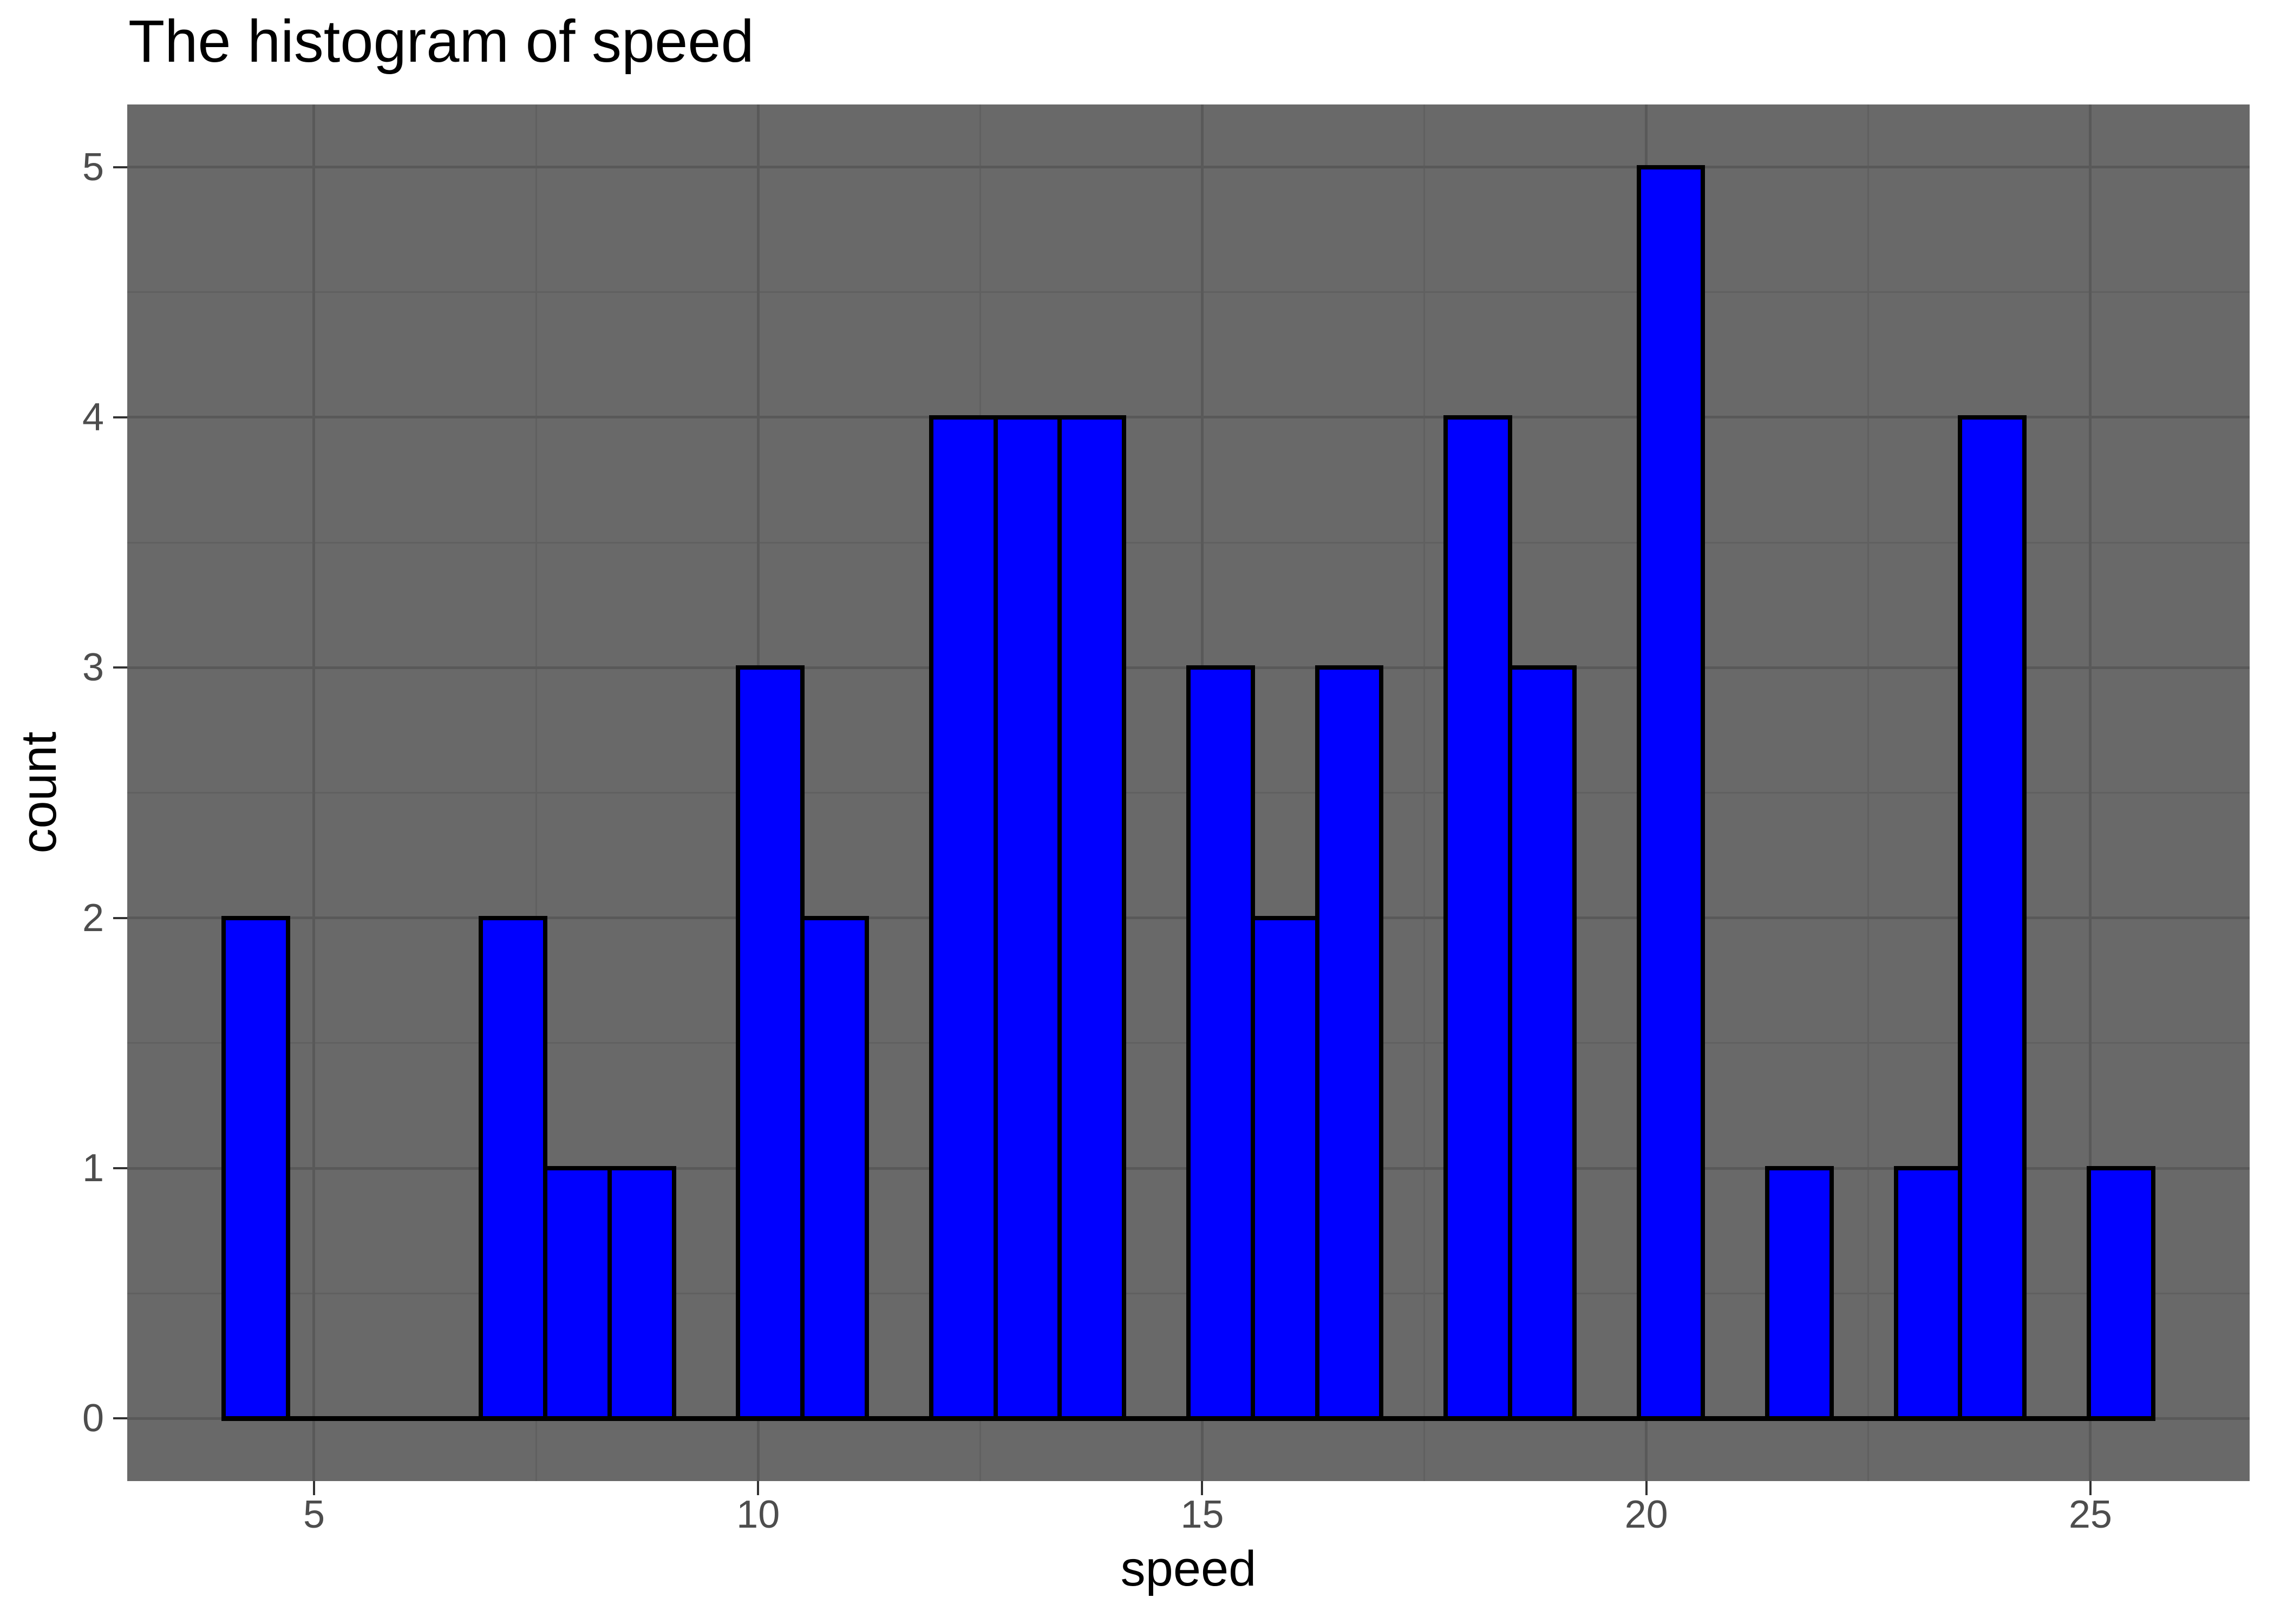 The width and height of the screenshot is (2274, 1624). What do you see at coordinates (314, 1514) in the screenshot?
I see `x-tick-label: 5` at bounding box center [314, 1514].